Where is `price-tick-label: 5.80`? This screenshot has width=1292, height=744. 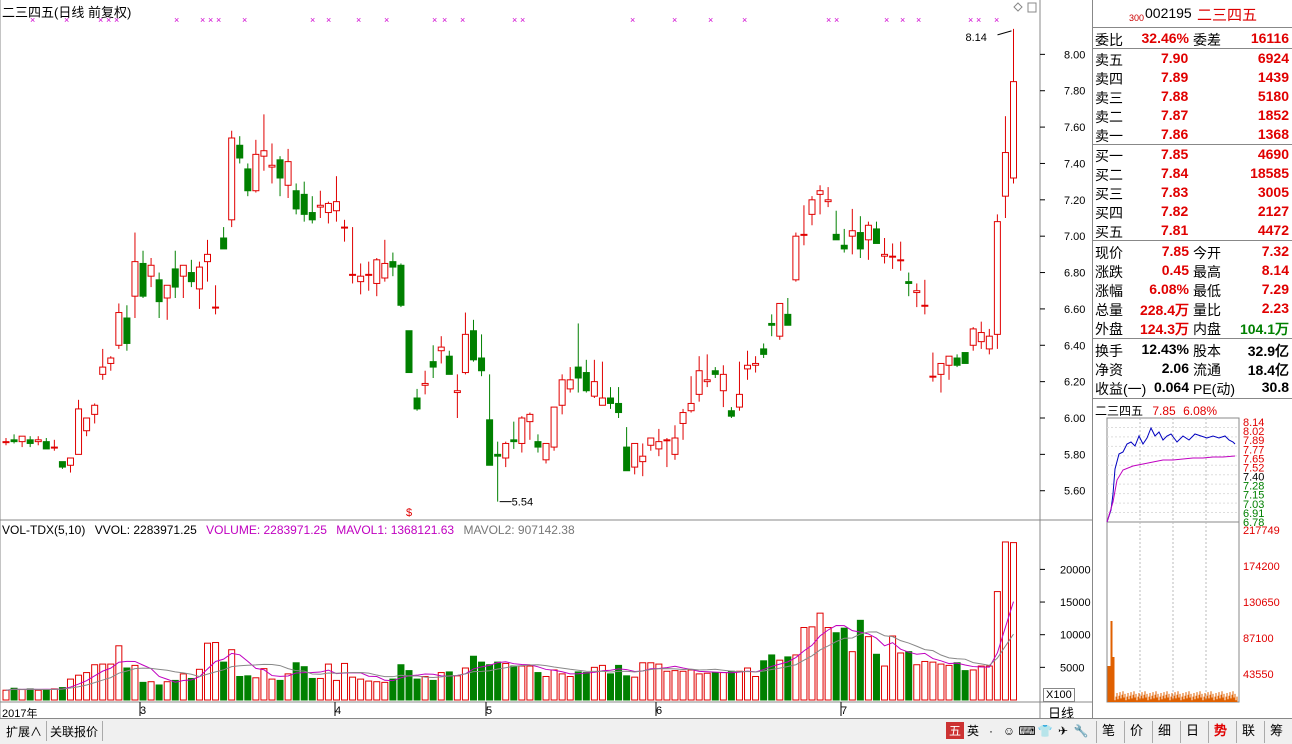
price-tick-label: 5.80 is located at coordinates (1074, 455).